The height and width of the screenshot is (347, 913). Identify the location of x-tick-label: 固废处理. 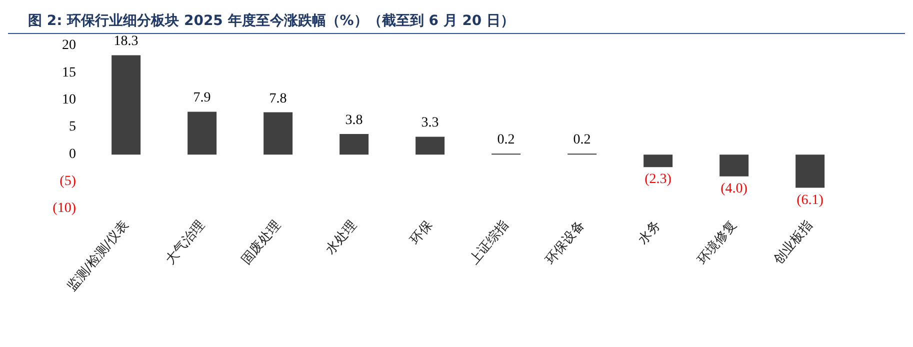
(261, 243).